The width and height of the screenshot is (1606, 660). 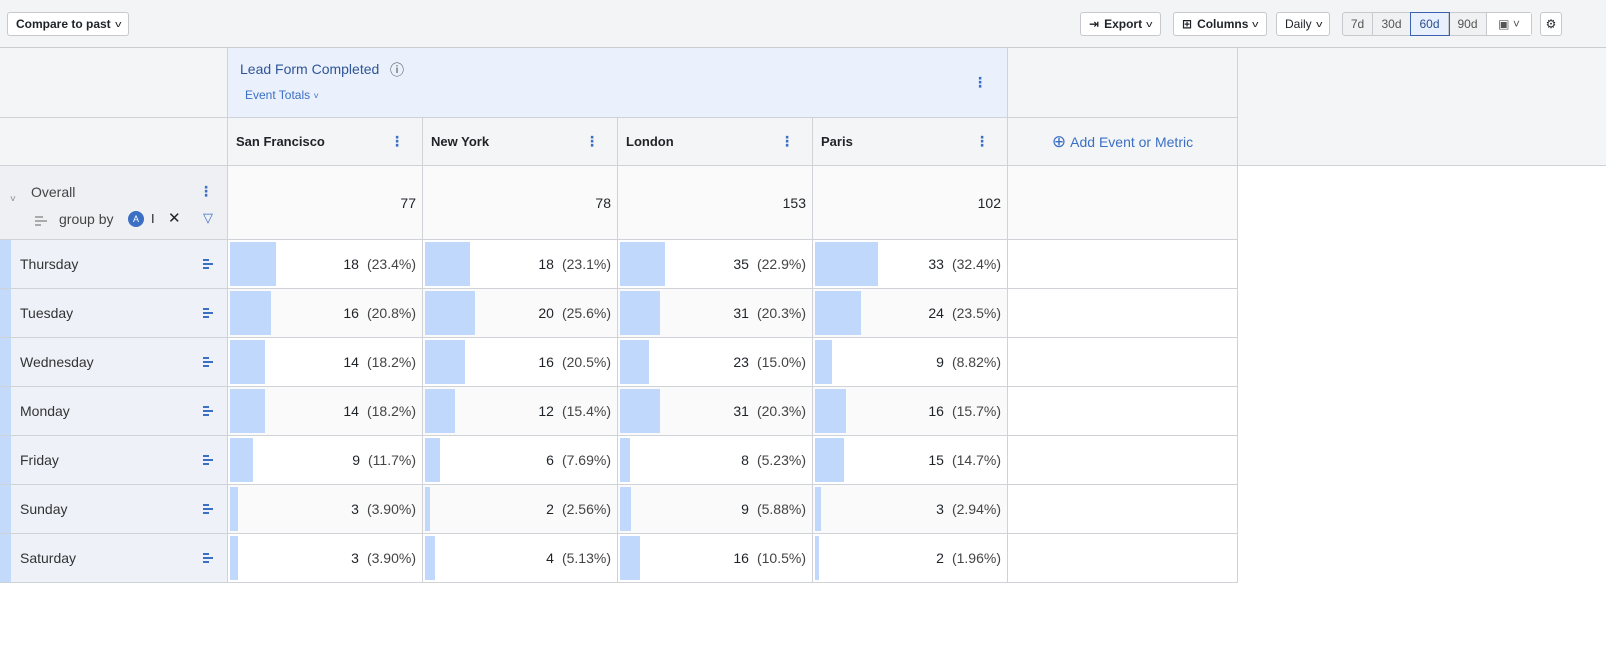 What do you see at coordinates (1468, 24) in the screenshot?
I see `range-90d: 90d` at bounding box center [1468, 24].